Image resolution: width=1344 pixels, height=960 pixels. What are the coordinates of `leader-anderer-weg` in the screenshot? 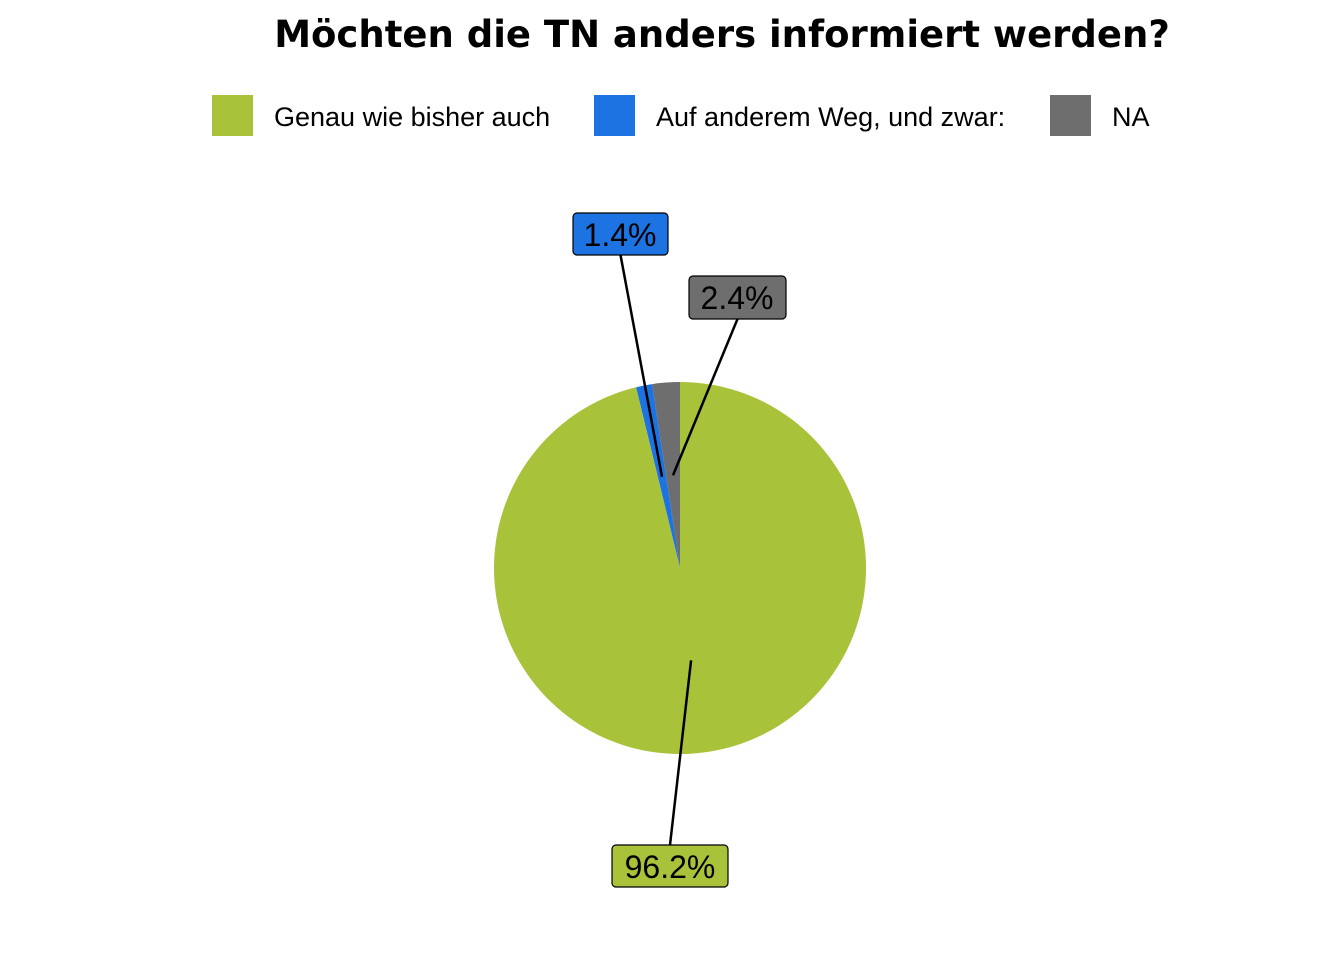 It's located at (641, 365).